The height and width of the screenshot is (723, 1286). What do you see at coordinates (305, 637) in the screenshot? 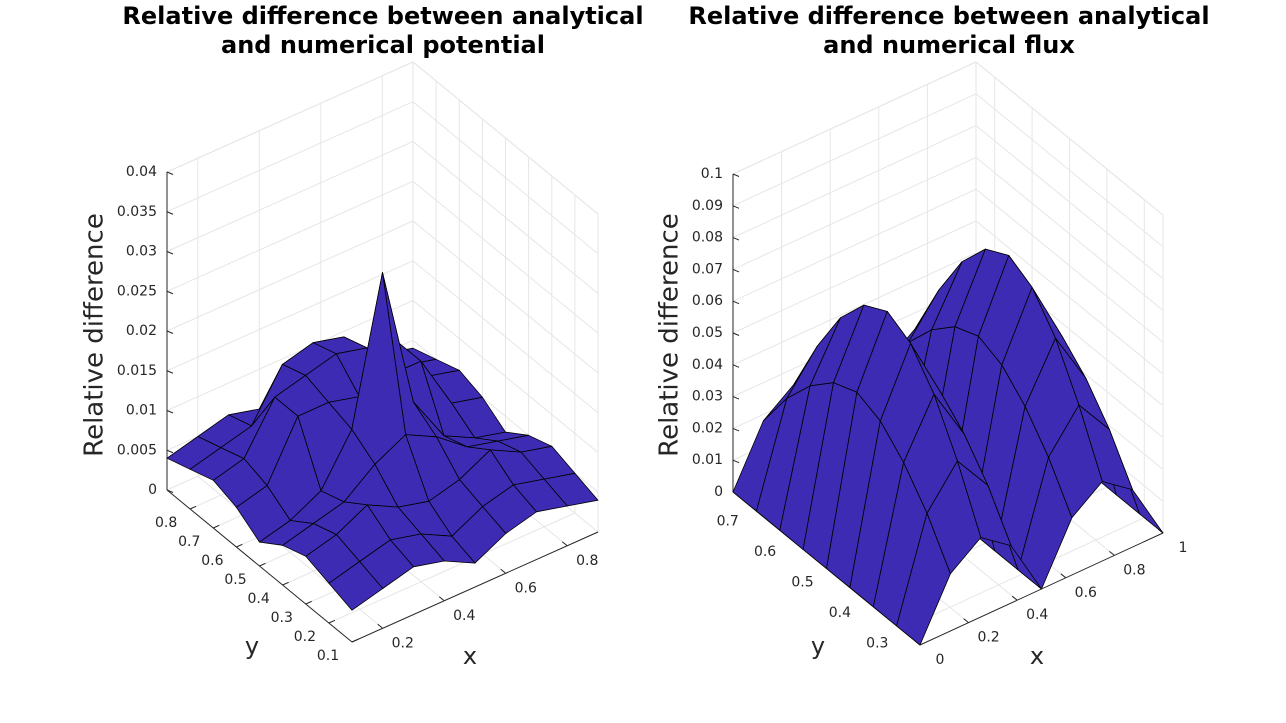
I see `y-tick-label: 0.2` at bounding box center [305, 637].